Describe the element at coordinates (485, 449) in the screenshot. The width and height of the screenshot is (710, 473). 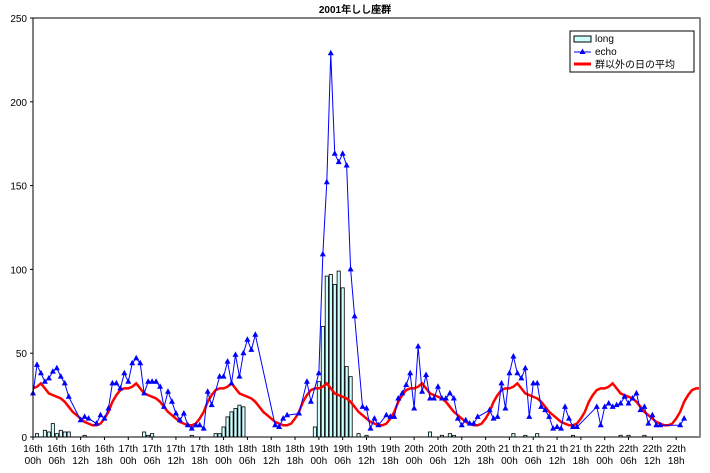
I see `x-tick-label-day: 20th` at that location.